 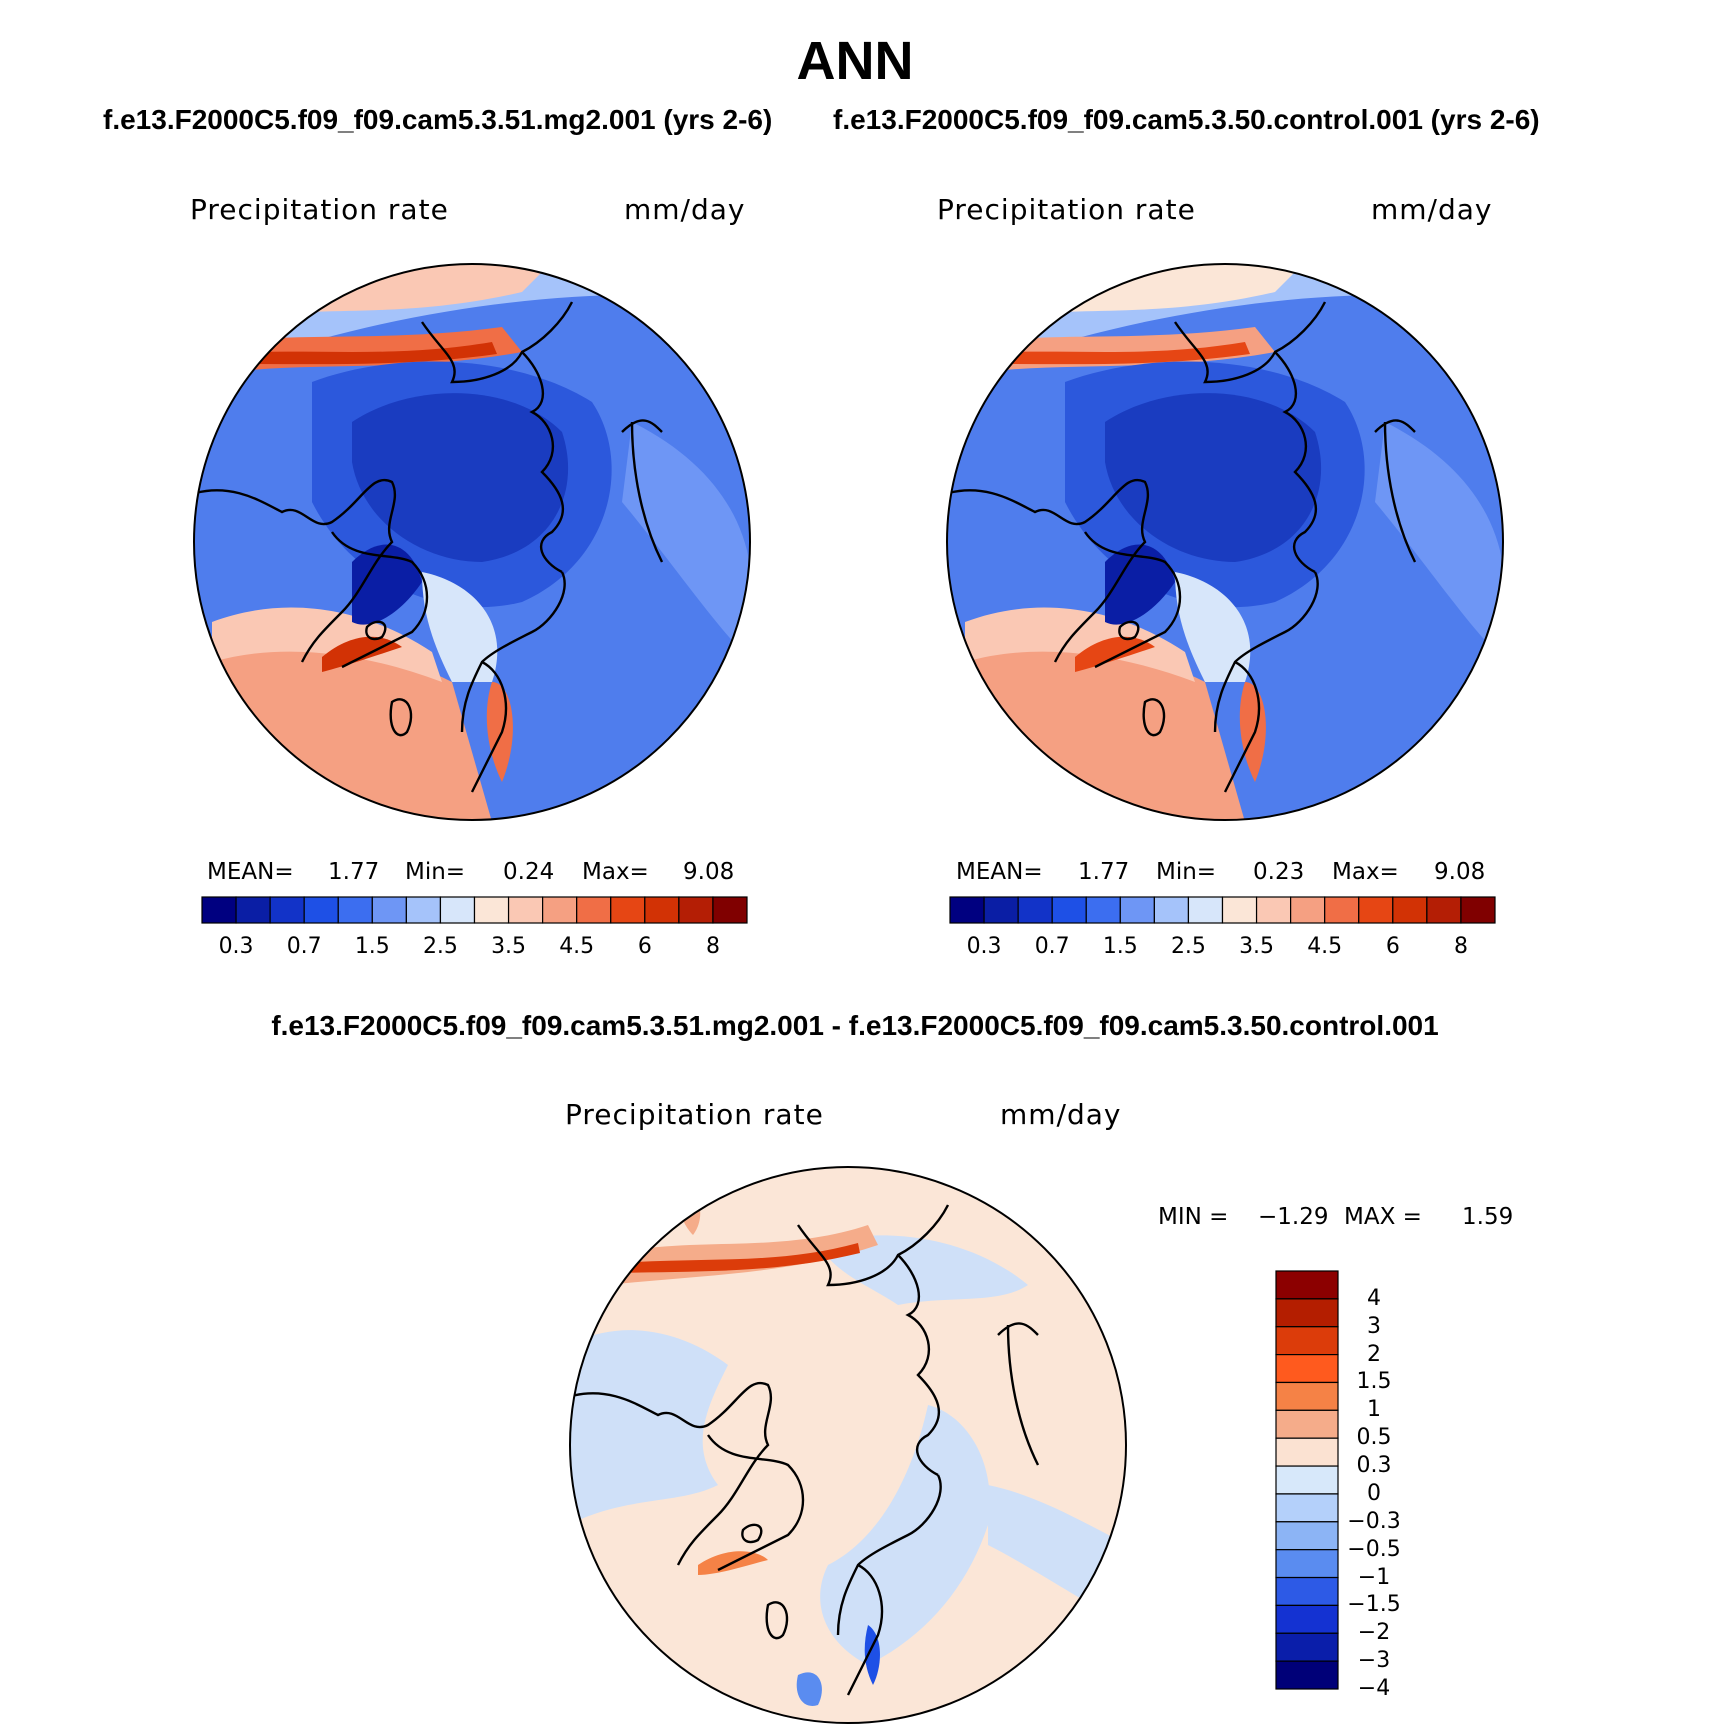 I want to click on panel1-min-label: Min=, so click(x=435, y=872).